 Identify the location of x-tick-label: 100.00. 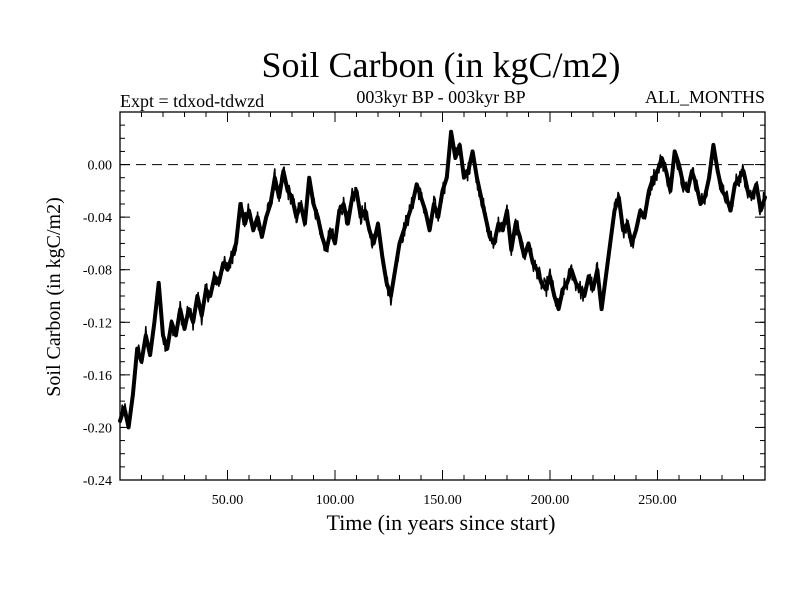
(335, 500).